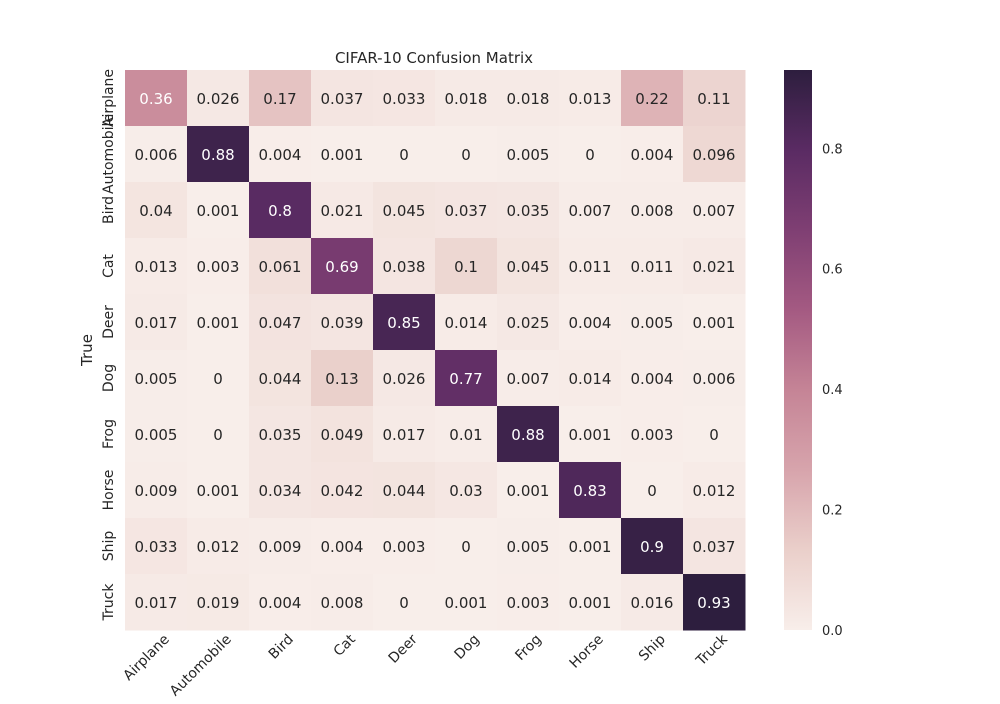  I want to click on cell-value-label: 0.83, so click(589, 491).